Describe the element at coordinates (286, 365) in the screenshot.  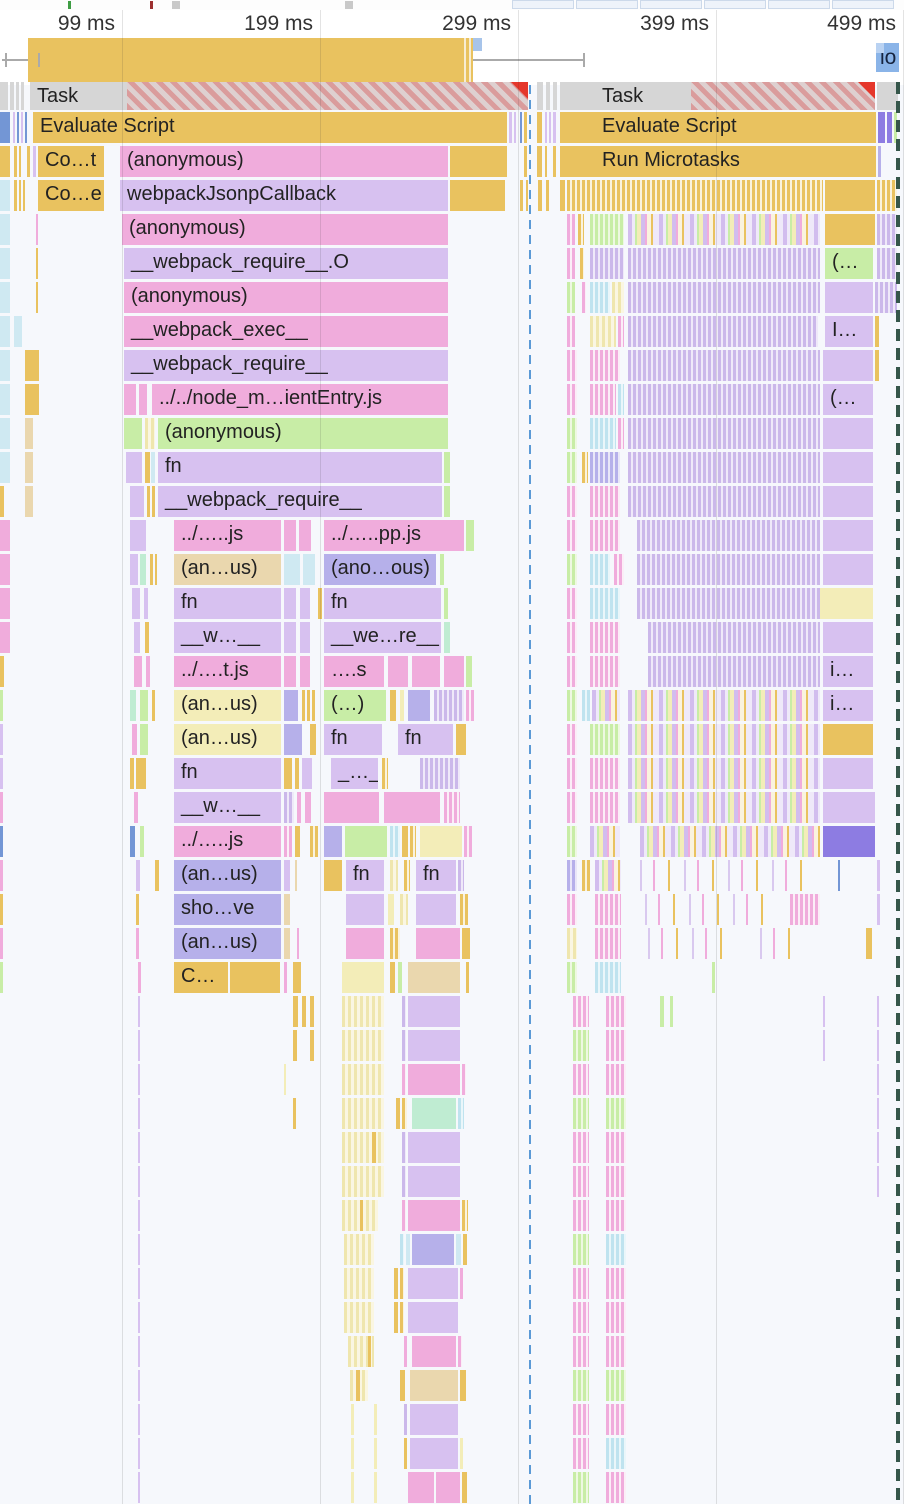
I see `flame-bar-webpack-require: __webpack_require__` at that location.